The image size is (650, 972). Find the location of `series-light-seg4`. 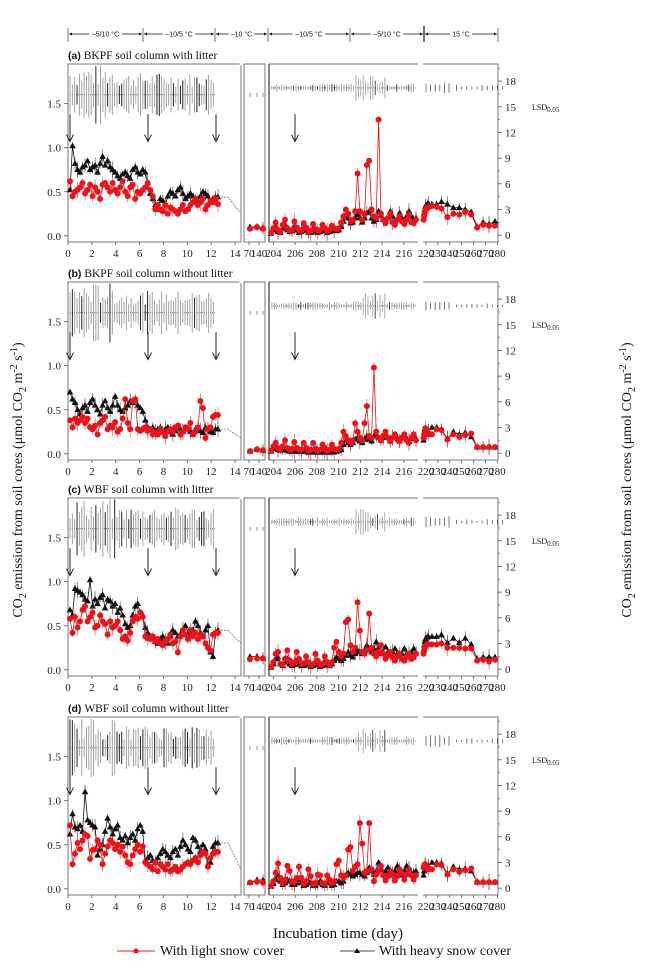

series-light-seg4 is located at coordinates (459, 438).